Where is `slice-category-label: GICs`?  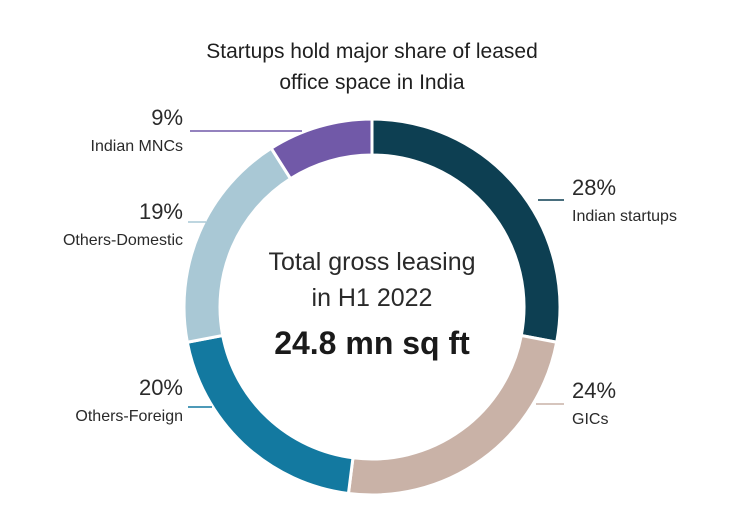
slice-category-label: GICs is located at coordinates (590, 419).